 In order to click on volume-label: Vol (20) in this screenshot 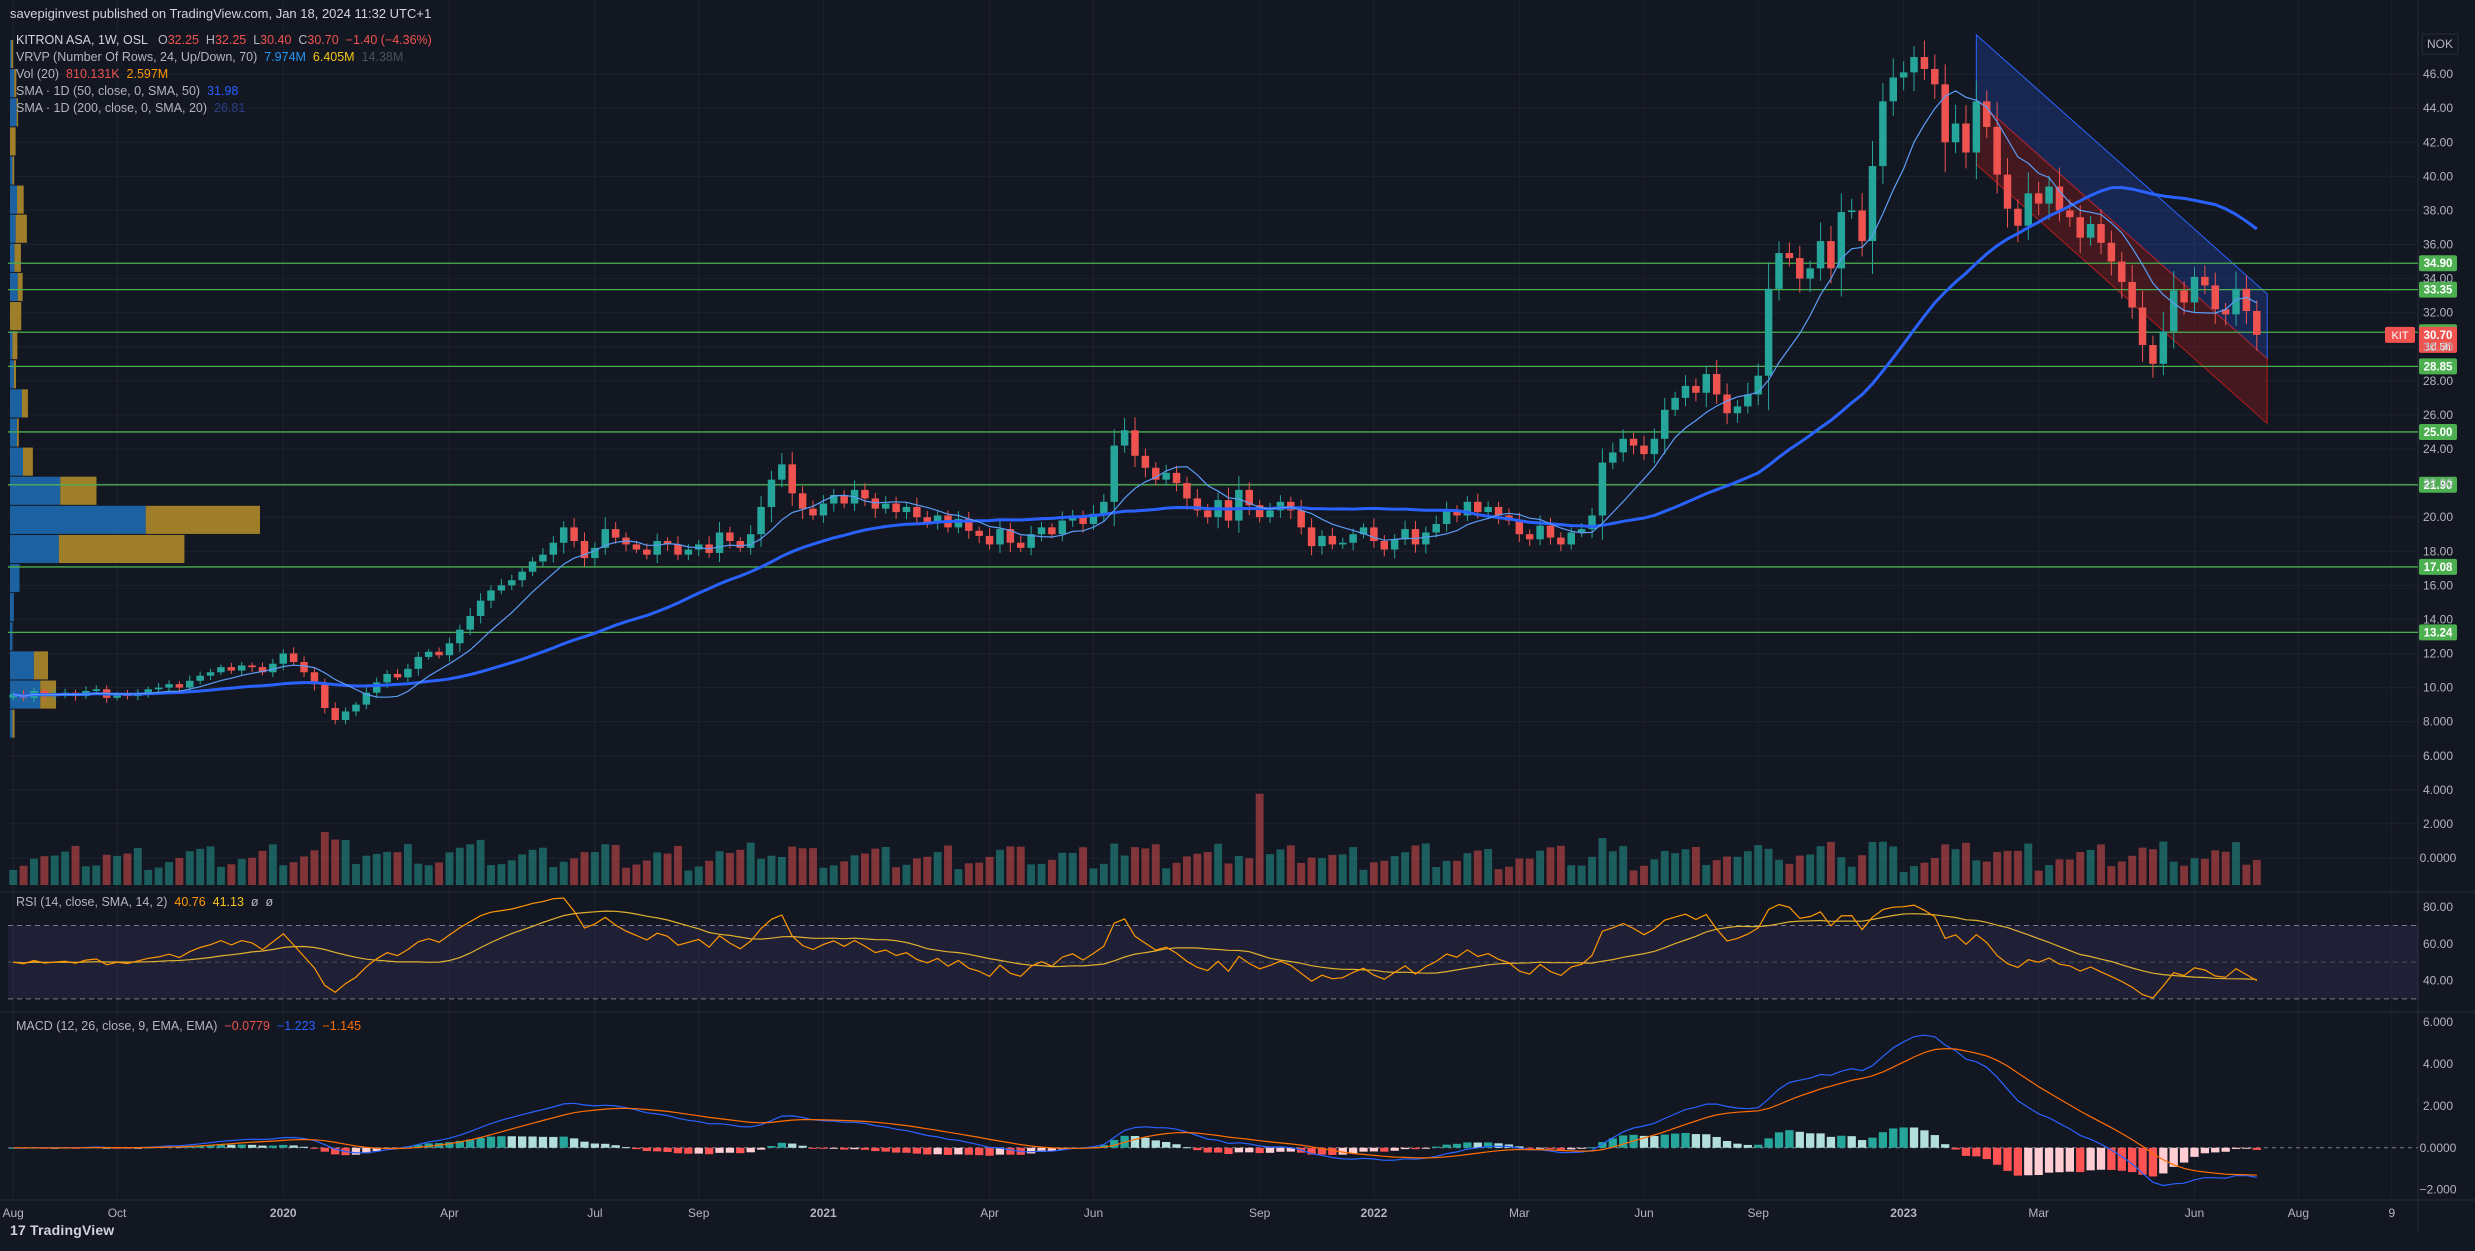, I will do `click(38, 74)`.